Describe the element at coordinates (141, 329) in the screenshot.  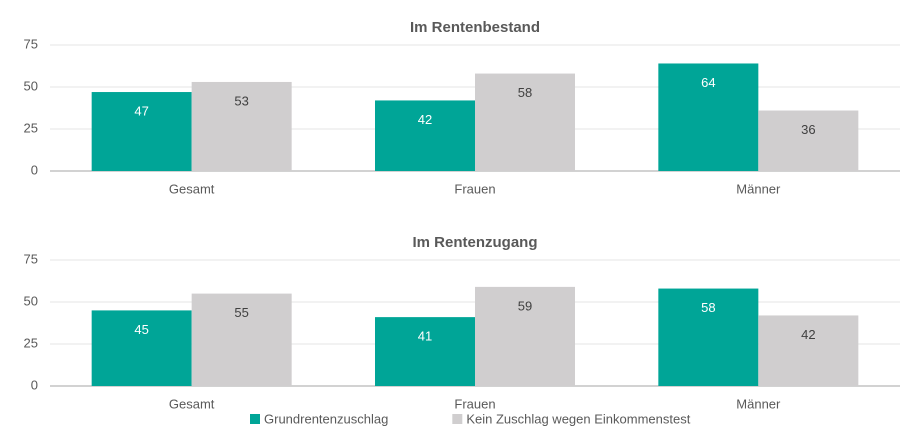
I see `value-label: 45` at that location.